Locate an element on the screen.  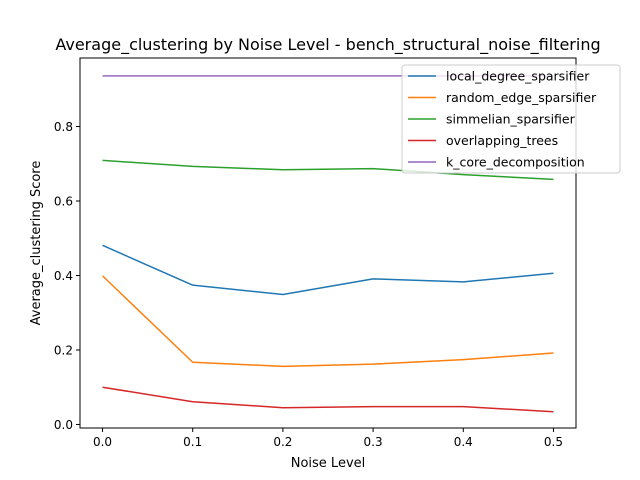
x-tick-label: 0.3 is located at coordinates (373, 442).